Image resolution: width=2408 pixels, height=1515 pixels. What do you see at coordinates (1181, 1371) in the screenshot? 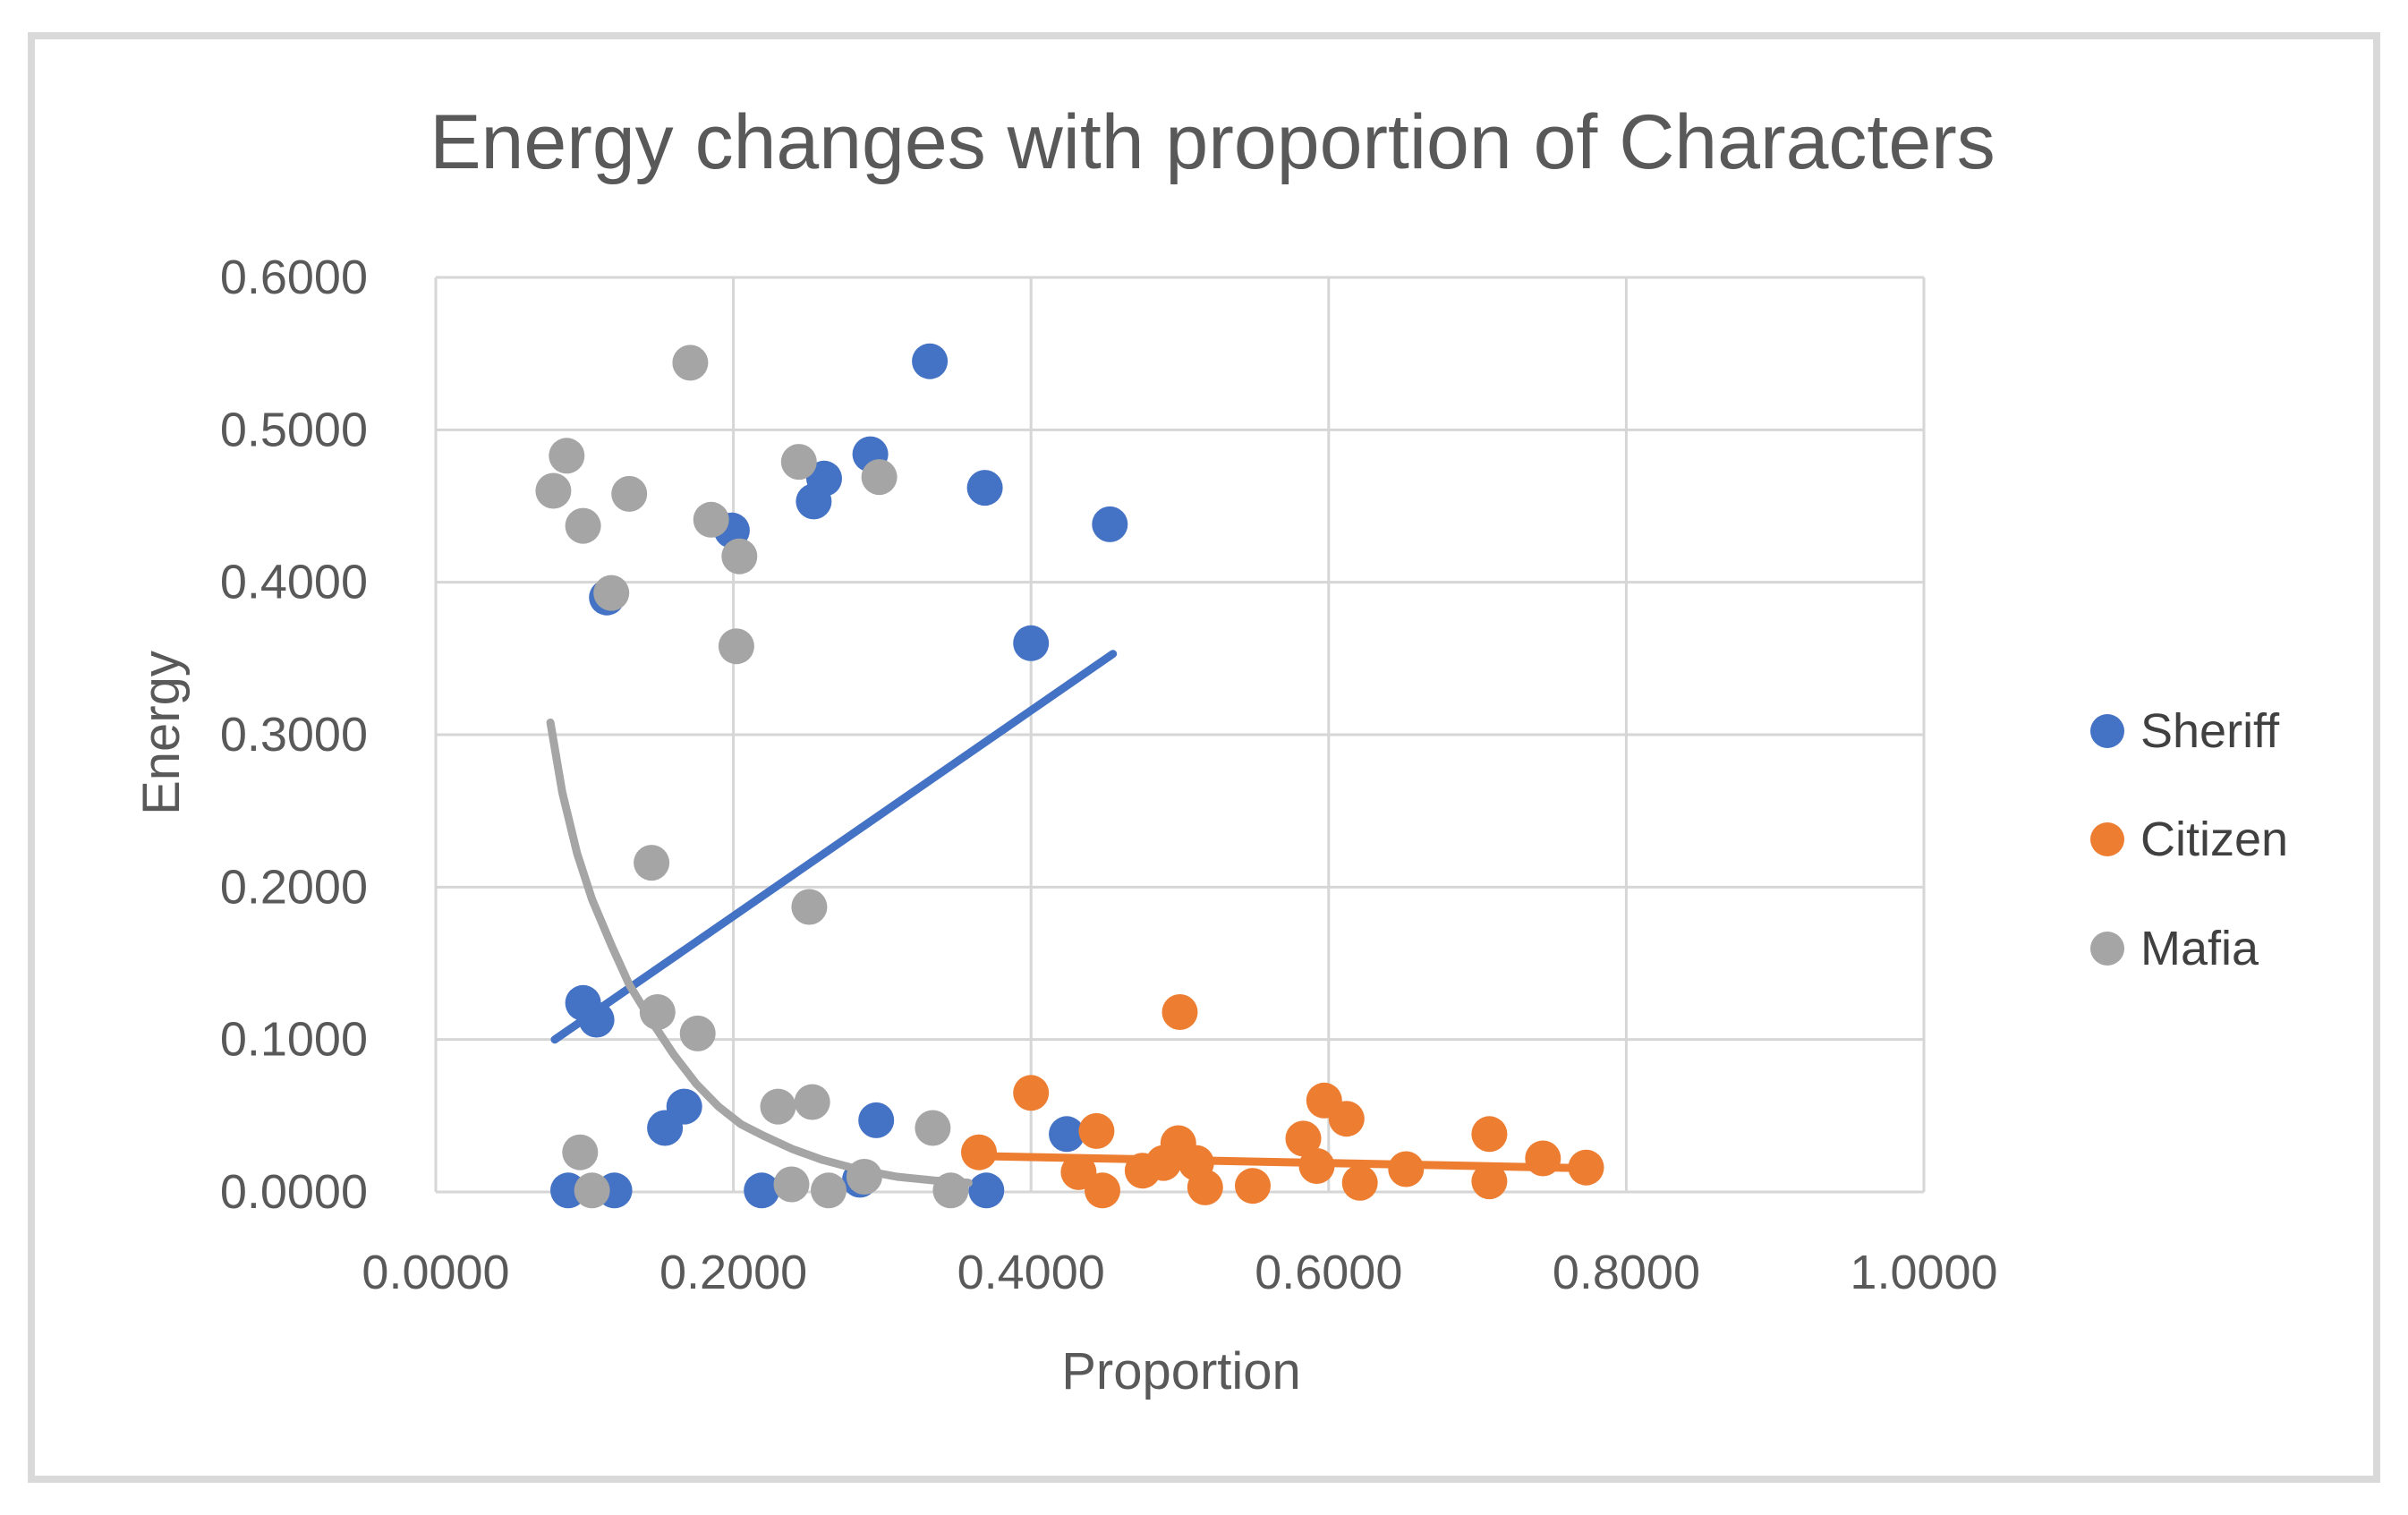
I see `x-axis-title: Proportion` at bounding box center [1181, 1371].